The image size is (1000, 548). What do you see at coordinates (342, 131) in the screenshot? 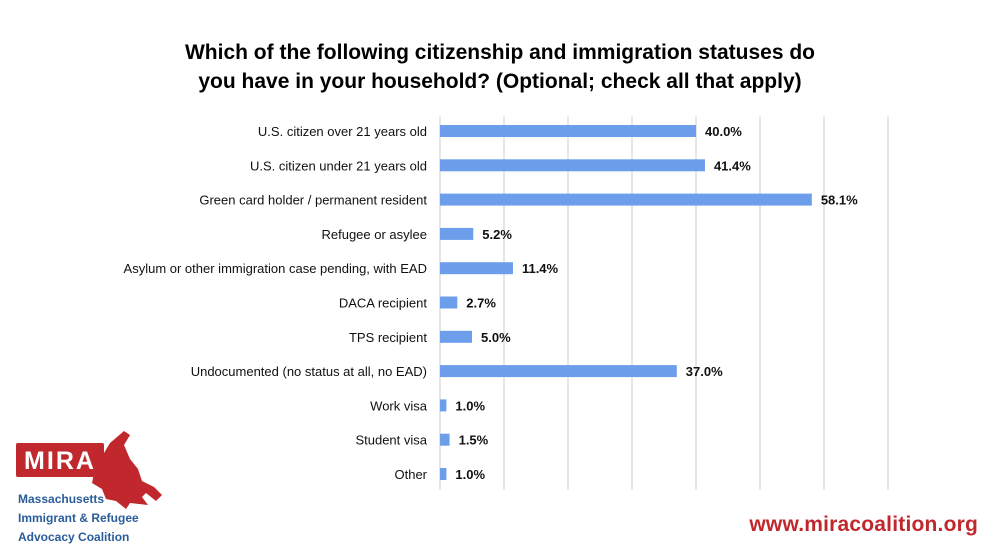
I see `category-label: U.S. citizen over 21 years old` at bounding box center [342, 131].